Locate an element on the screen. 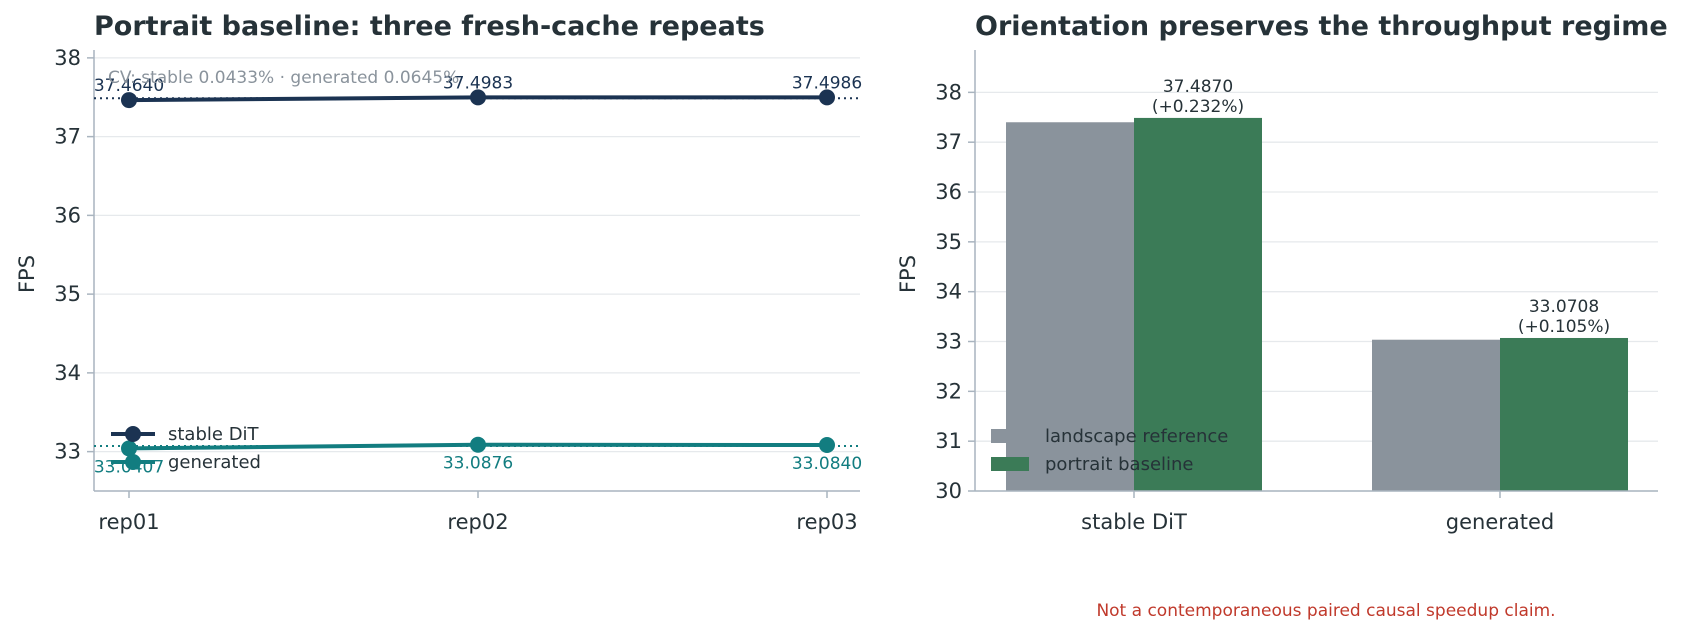  right-y-tick-label: 32 is located at coordinates (948, 391).